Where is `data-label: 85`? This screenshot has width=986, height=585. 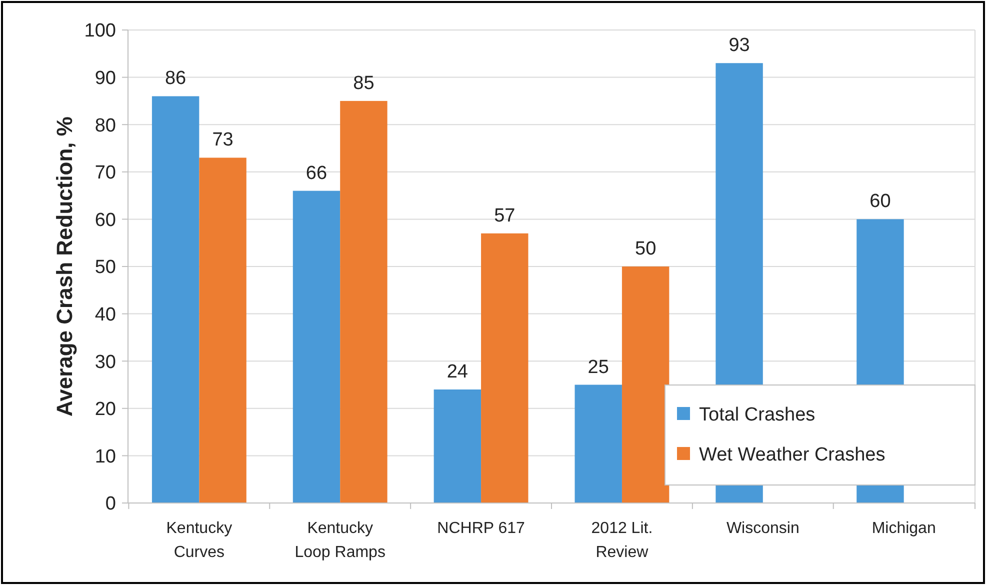 data-label: 85 is located at coordinates (363, 83).